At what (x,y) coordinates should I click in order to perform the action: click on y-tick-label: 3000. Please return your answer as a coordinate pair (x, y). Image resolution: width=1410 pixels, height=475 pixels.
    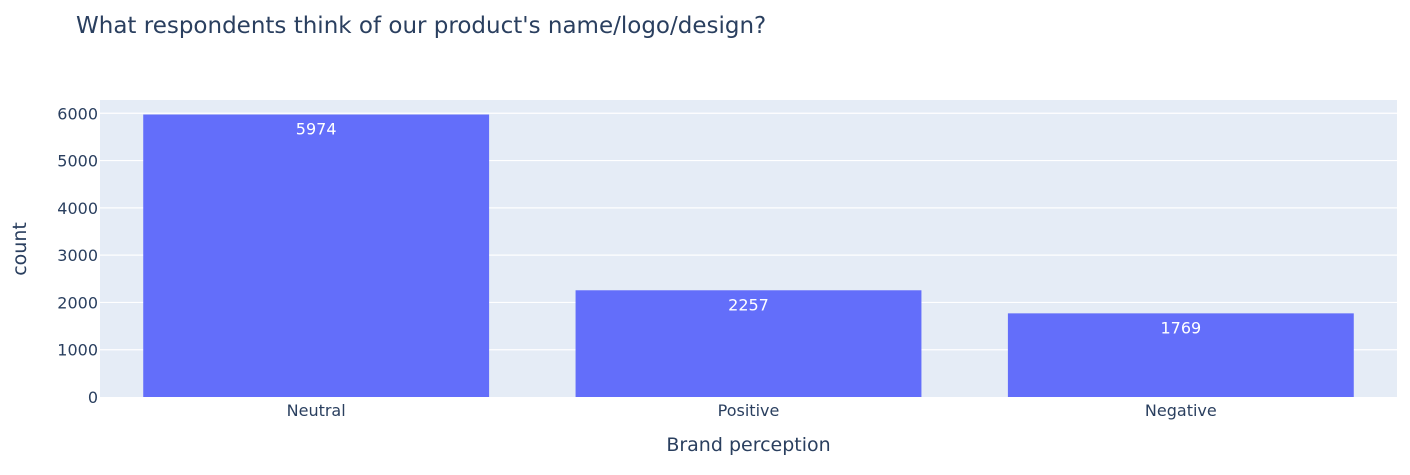
    Looking at the image, I should click on (77, 255).